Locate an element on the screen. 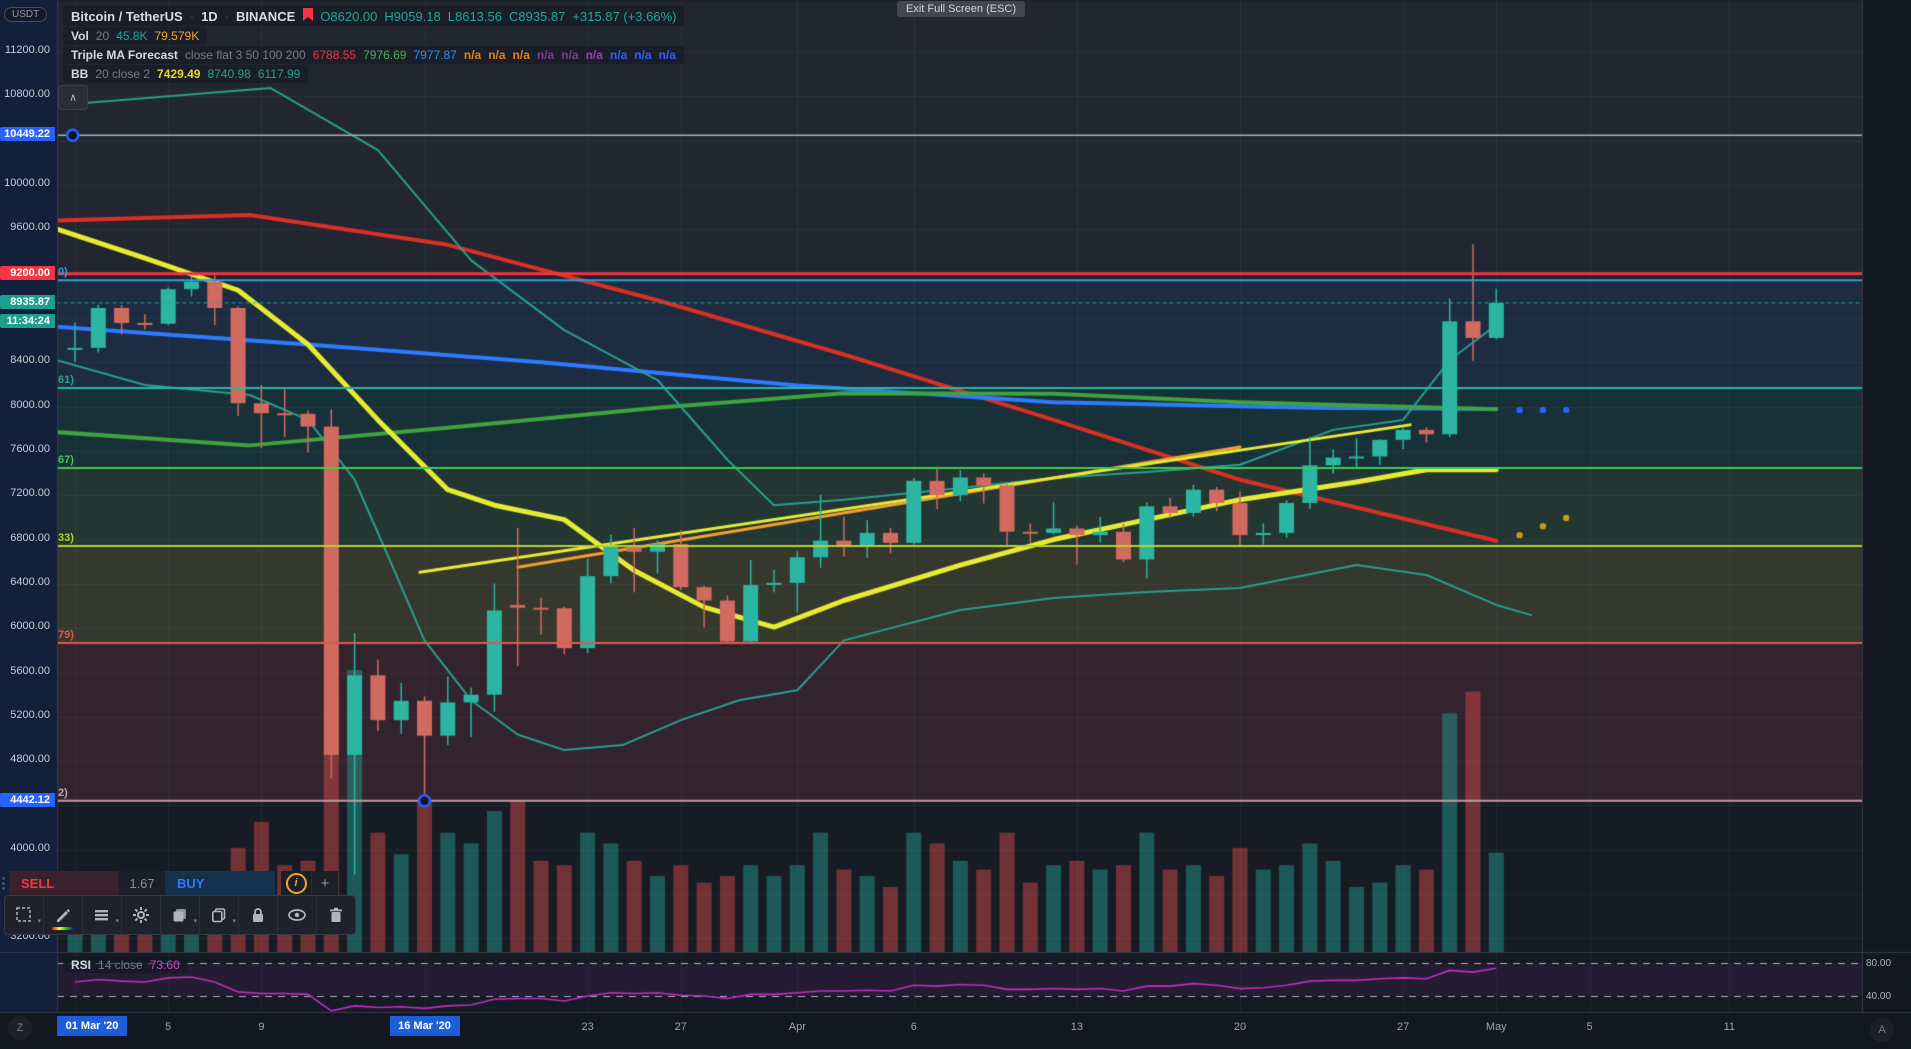 The image size is (1911, 1049). lock-tool-button is located at coordinates (258, 915).